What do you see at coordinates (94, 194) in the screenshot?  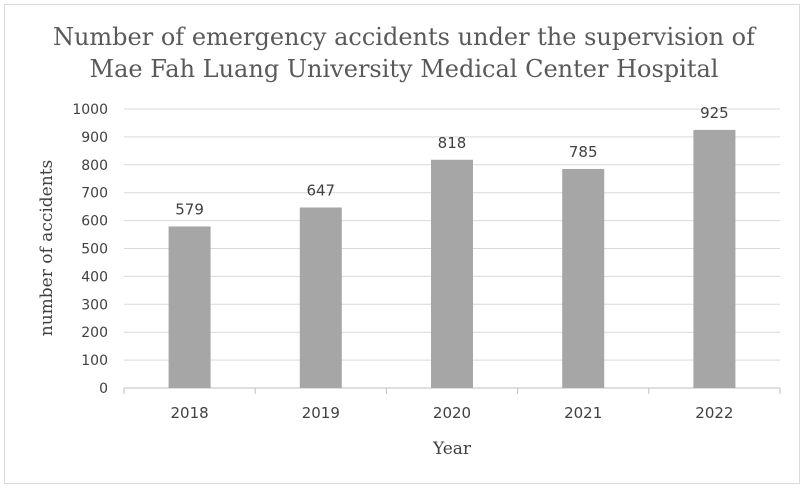 I see `y-tick-label: 700` at bounding box center [94, 194].